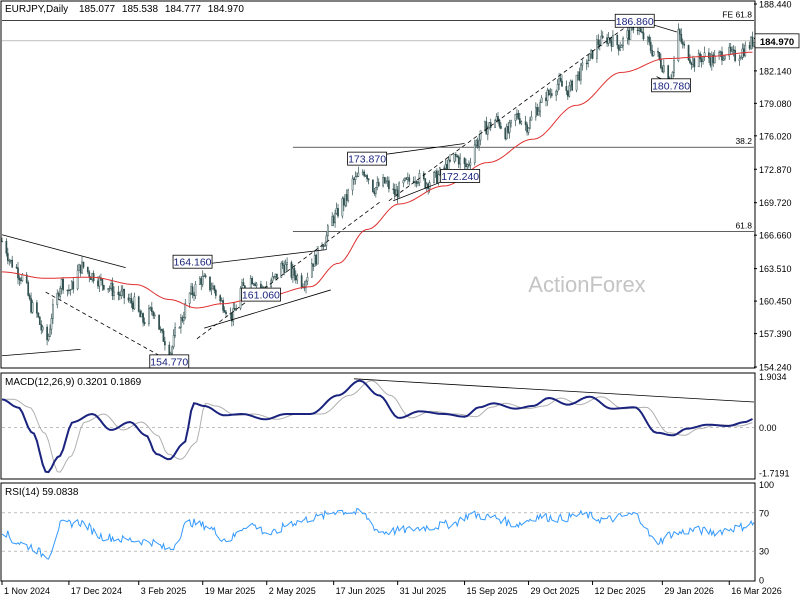 The width and height of the screenshot is (800, 605). I want to click on x-tick-label: 17 Dec 2024, so click(96, 591).